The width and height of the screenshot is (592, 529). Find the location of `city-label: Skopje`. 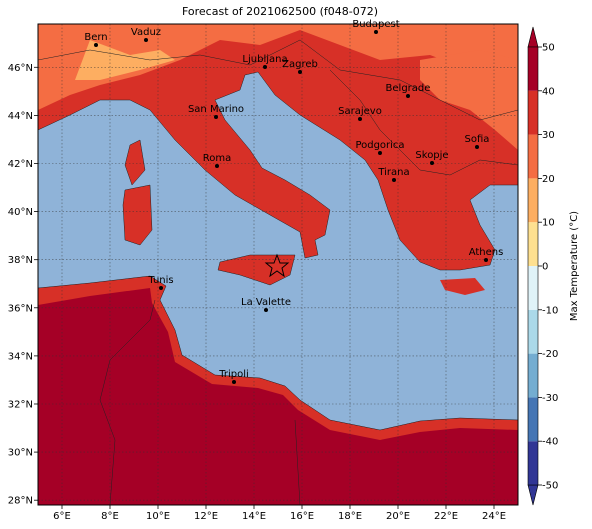

city-label: Skopje is located at coordinates (431, 155).